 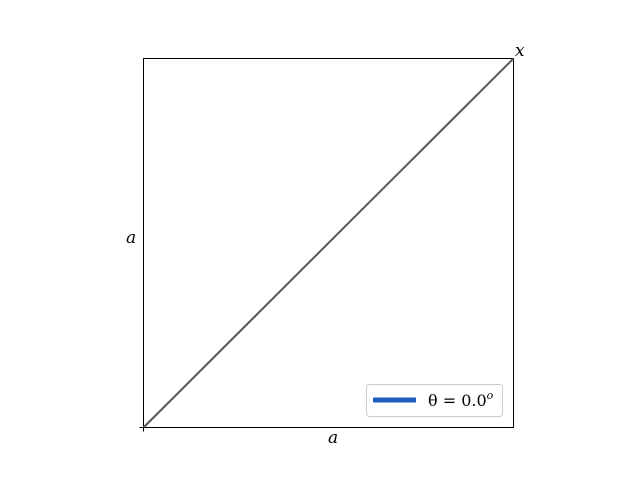 I want to click on legend-box, so click(x=434, y=400).